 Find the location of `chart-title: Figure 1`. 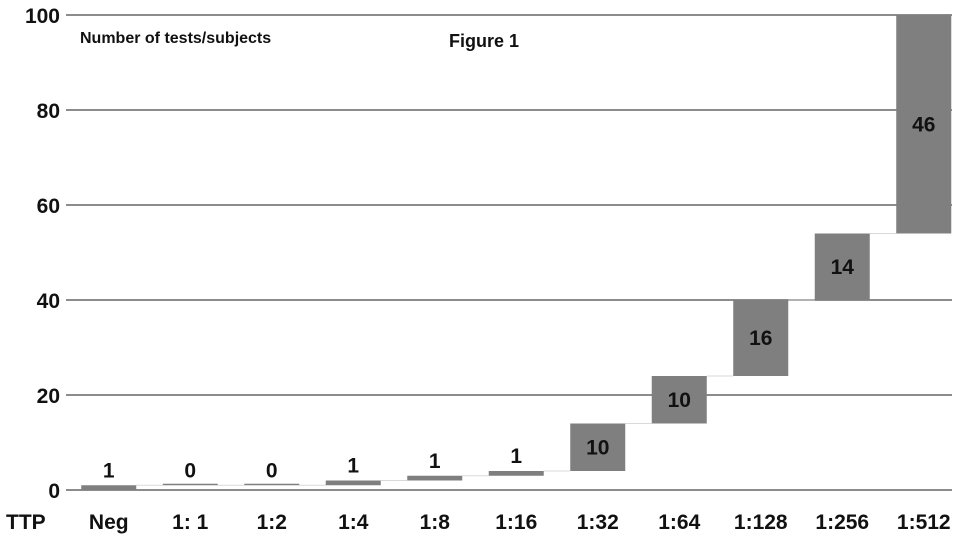

chart-title: Figure 1 is located at coordinates (484, 41).